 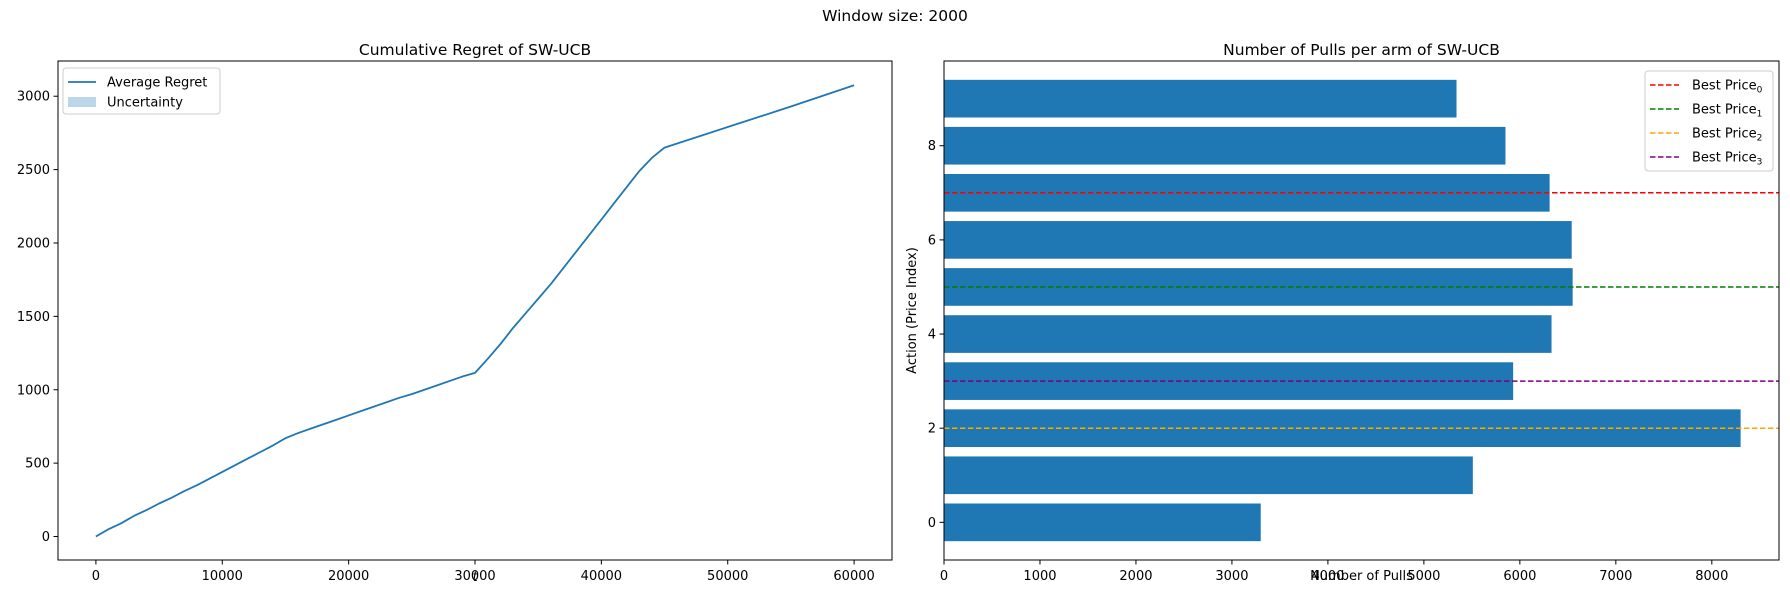 What do you see at coordinates (932, 335) in the screenshot?
I see `y-tick-label: 4` at bounding box center [932, 335].